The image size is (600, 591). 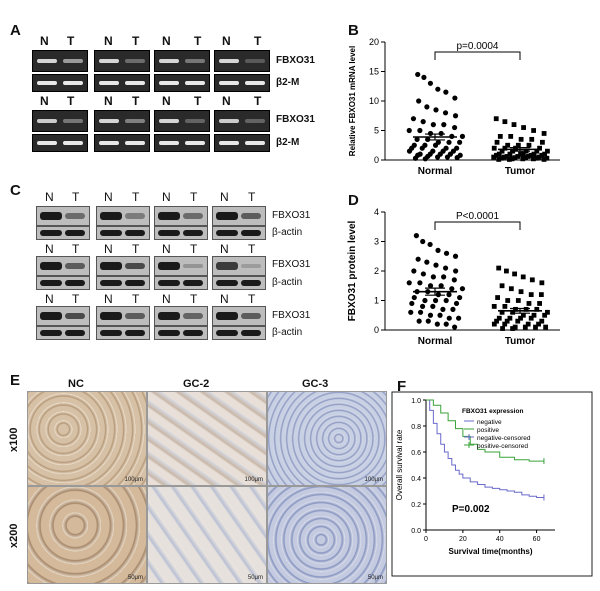 I want to click on x-tick-label: 20, so click(x=463, y=539).